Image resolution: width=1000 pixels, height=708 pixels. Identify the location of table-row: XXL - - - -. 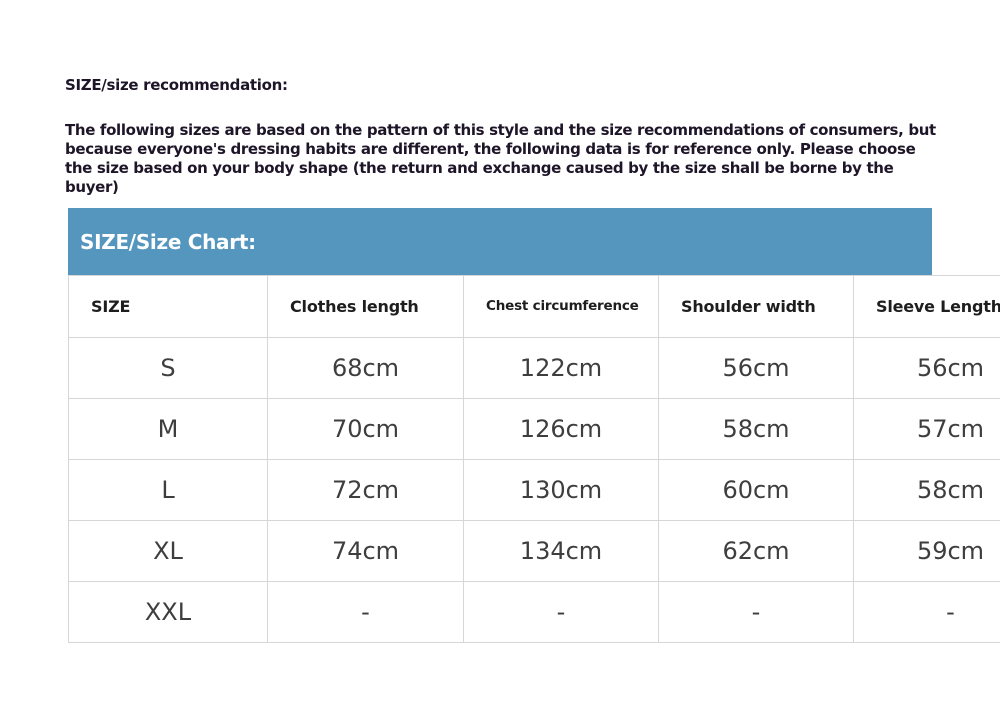
(534, 612).